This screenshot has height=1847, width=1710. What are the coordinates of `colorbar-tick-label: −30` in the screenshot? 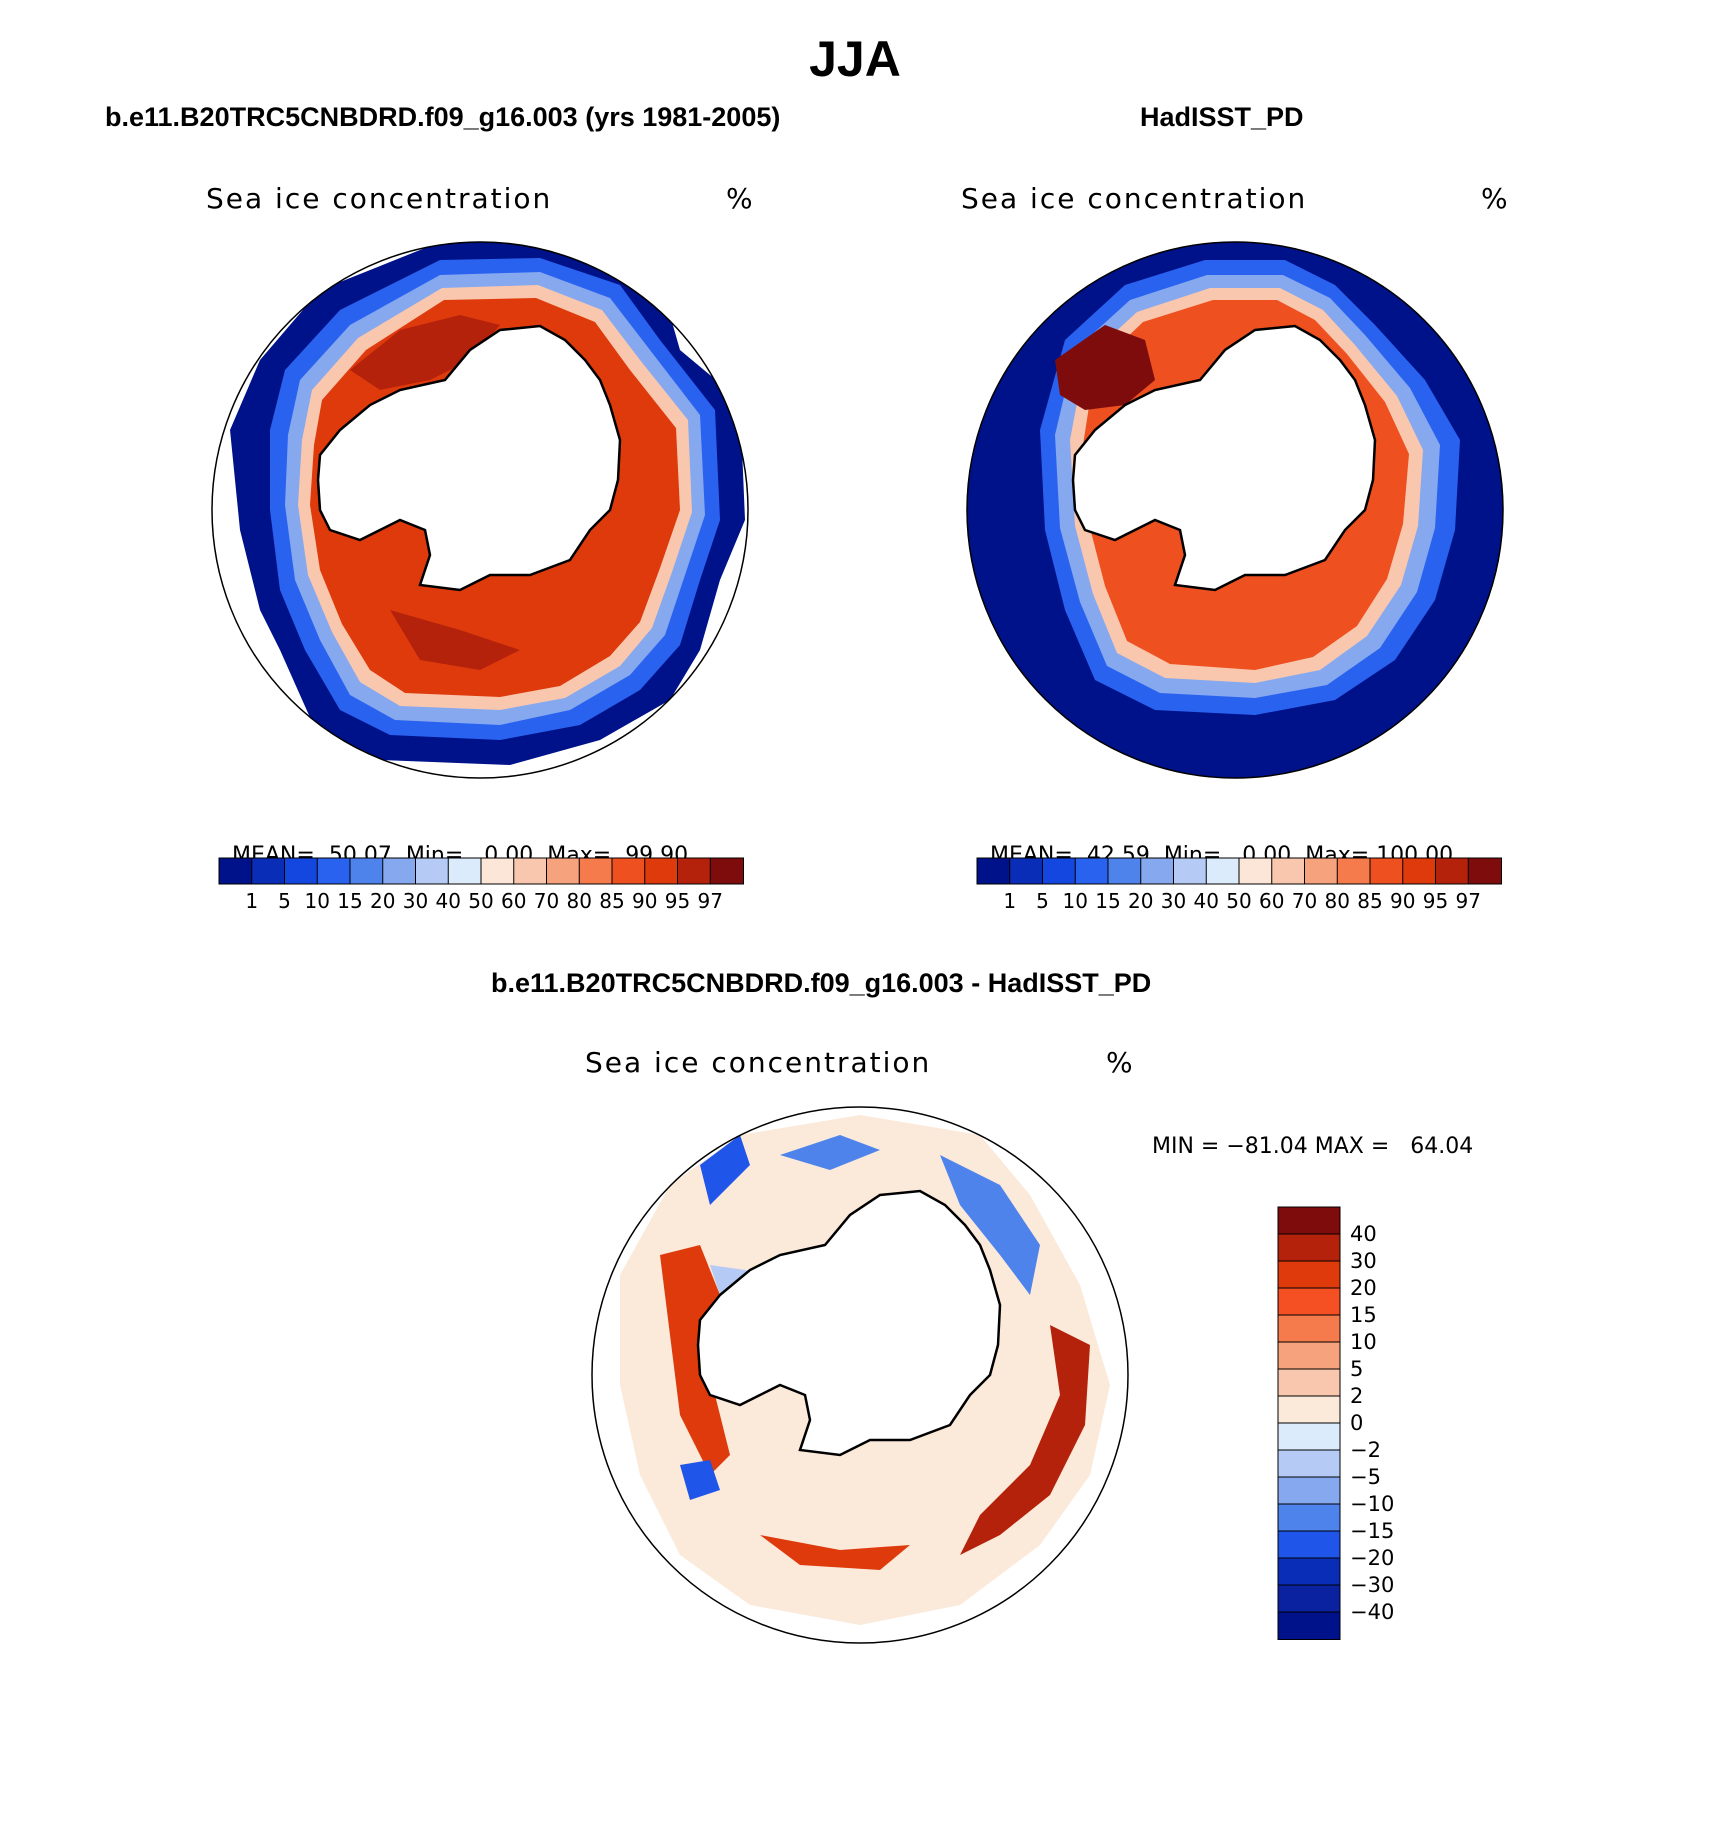 It's located at (1372, 1585).